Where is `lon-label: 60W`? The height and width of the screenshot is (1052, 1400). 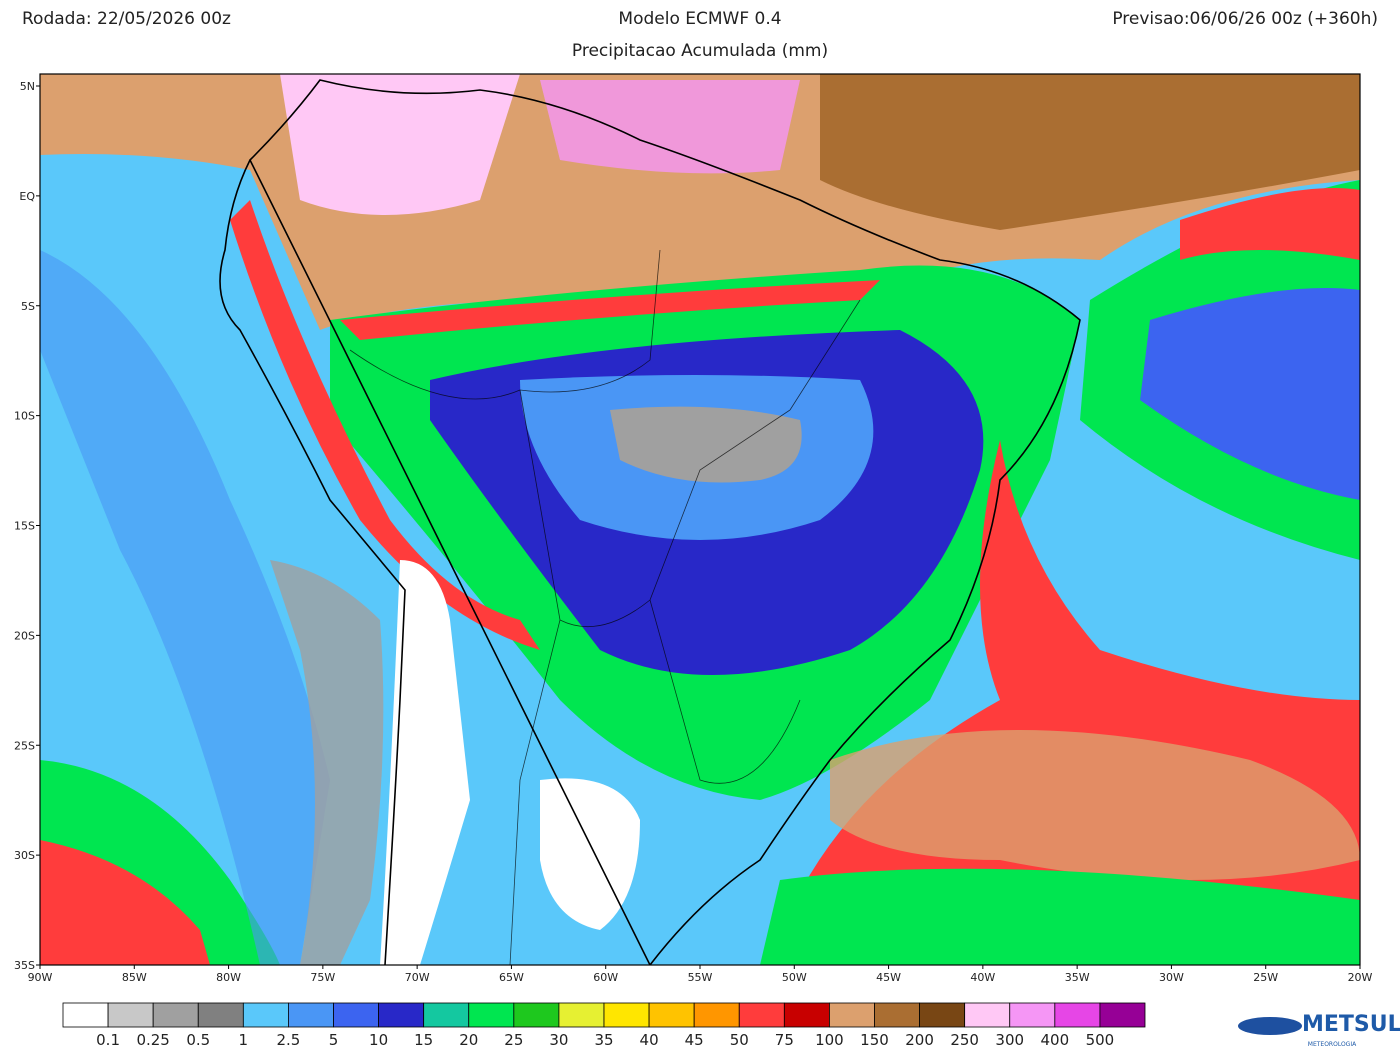 lon-label: 60W is located at coordinates (605, 977).